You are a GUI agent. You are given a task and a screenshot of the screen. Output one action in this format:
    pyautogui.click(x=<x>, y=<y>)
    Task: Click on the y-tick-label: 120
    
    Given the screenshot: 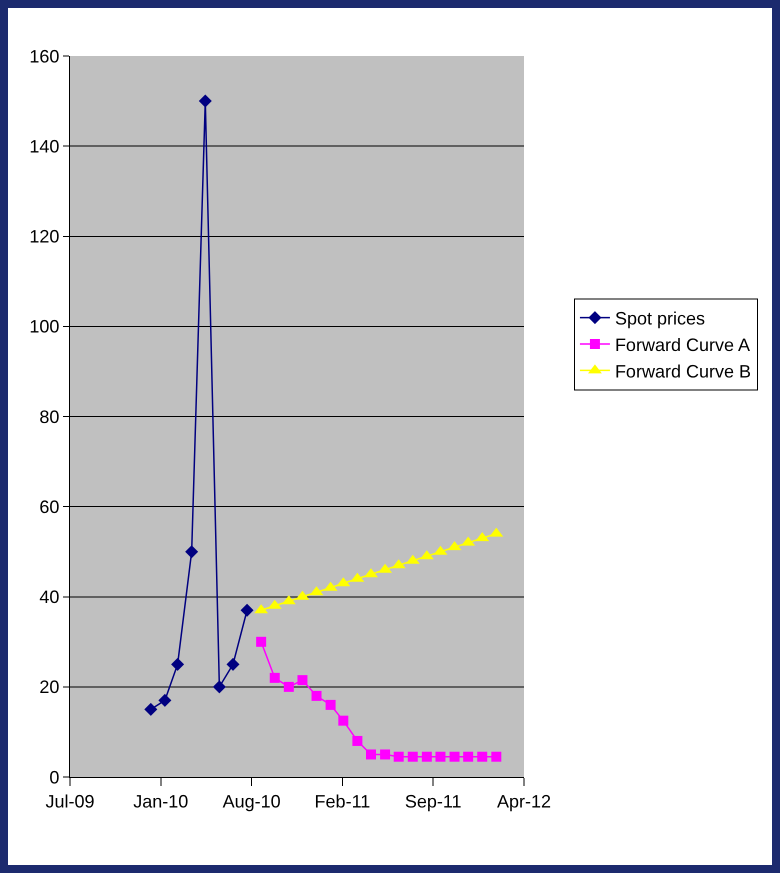 What is the action you would take?
    pyautogui.click(x=44, y=236)
    